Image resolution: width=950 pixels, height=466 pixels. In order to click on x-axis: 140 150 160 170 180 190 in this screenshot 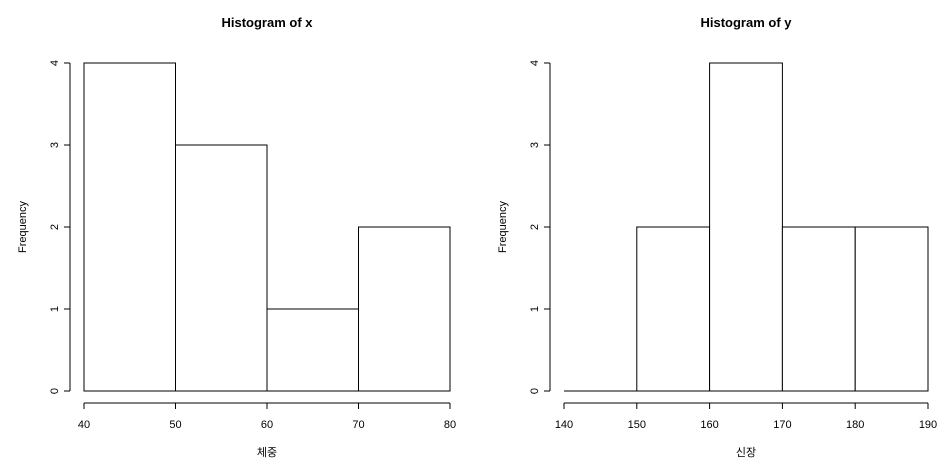, I will do `click(746, 416)`.